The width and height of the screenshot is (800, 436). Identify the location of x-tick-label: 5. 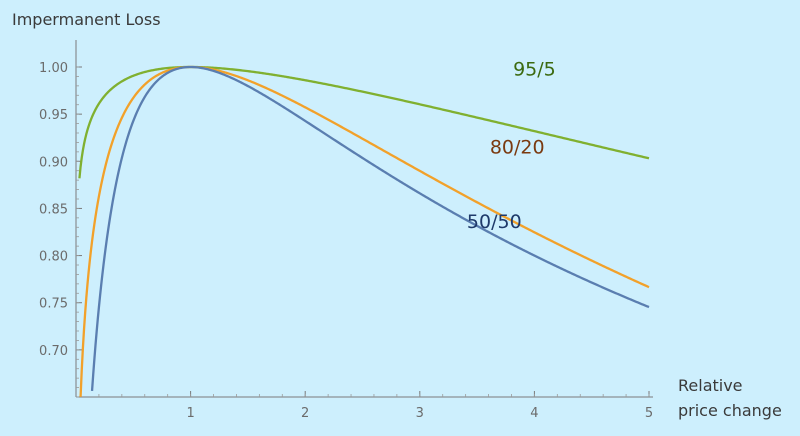
(649, 413).